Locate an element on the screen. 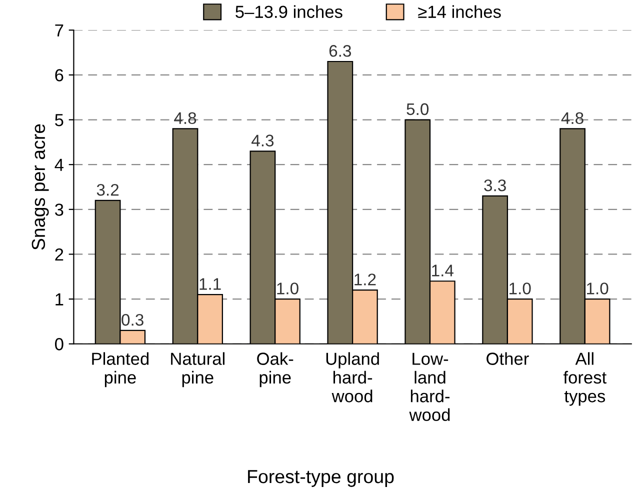  x-tick-label: Planted pine is located at coordinates (120, 370).